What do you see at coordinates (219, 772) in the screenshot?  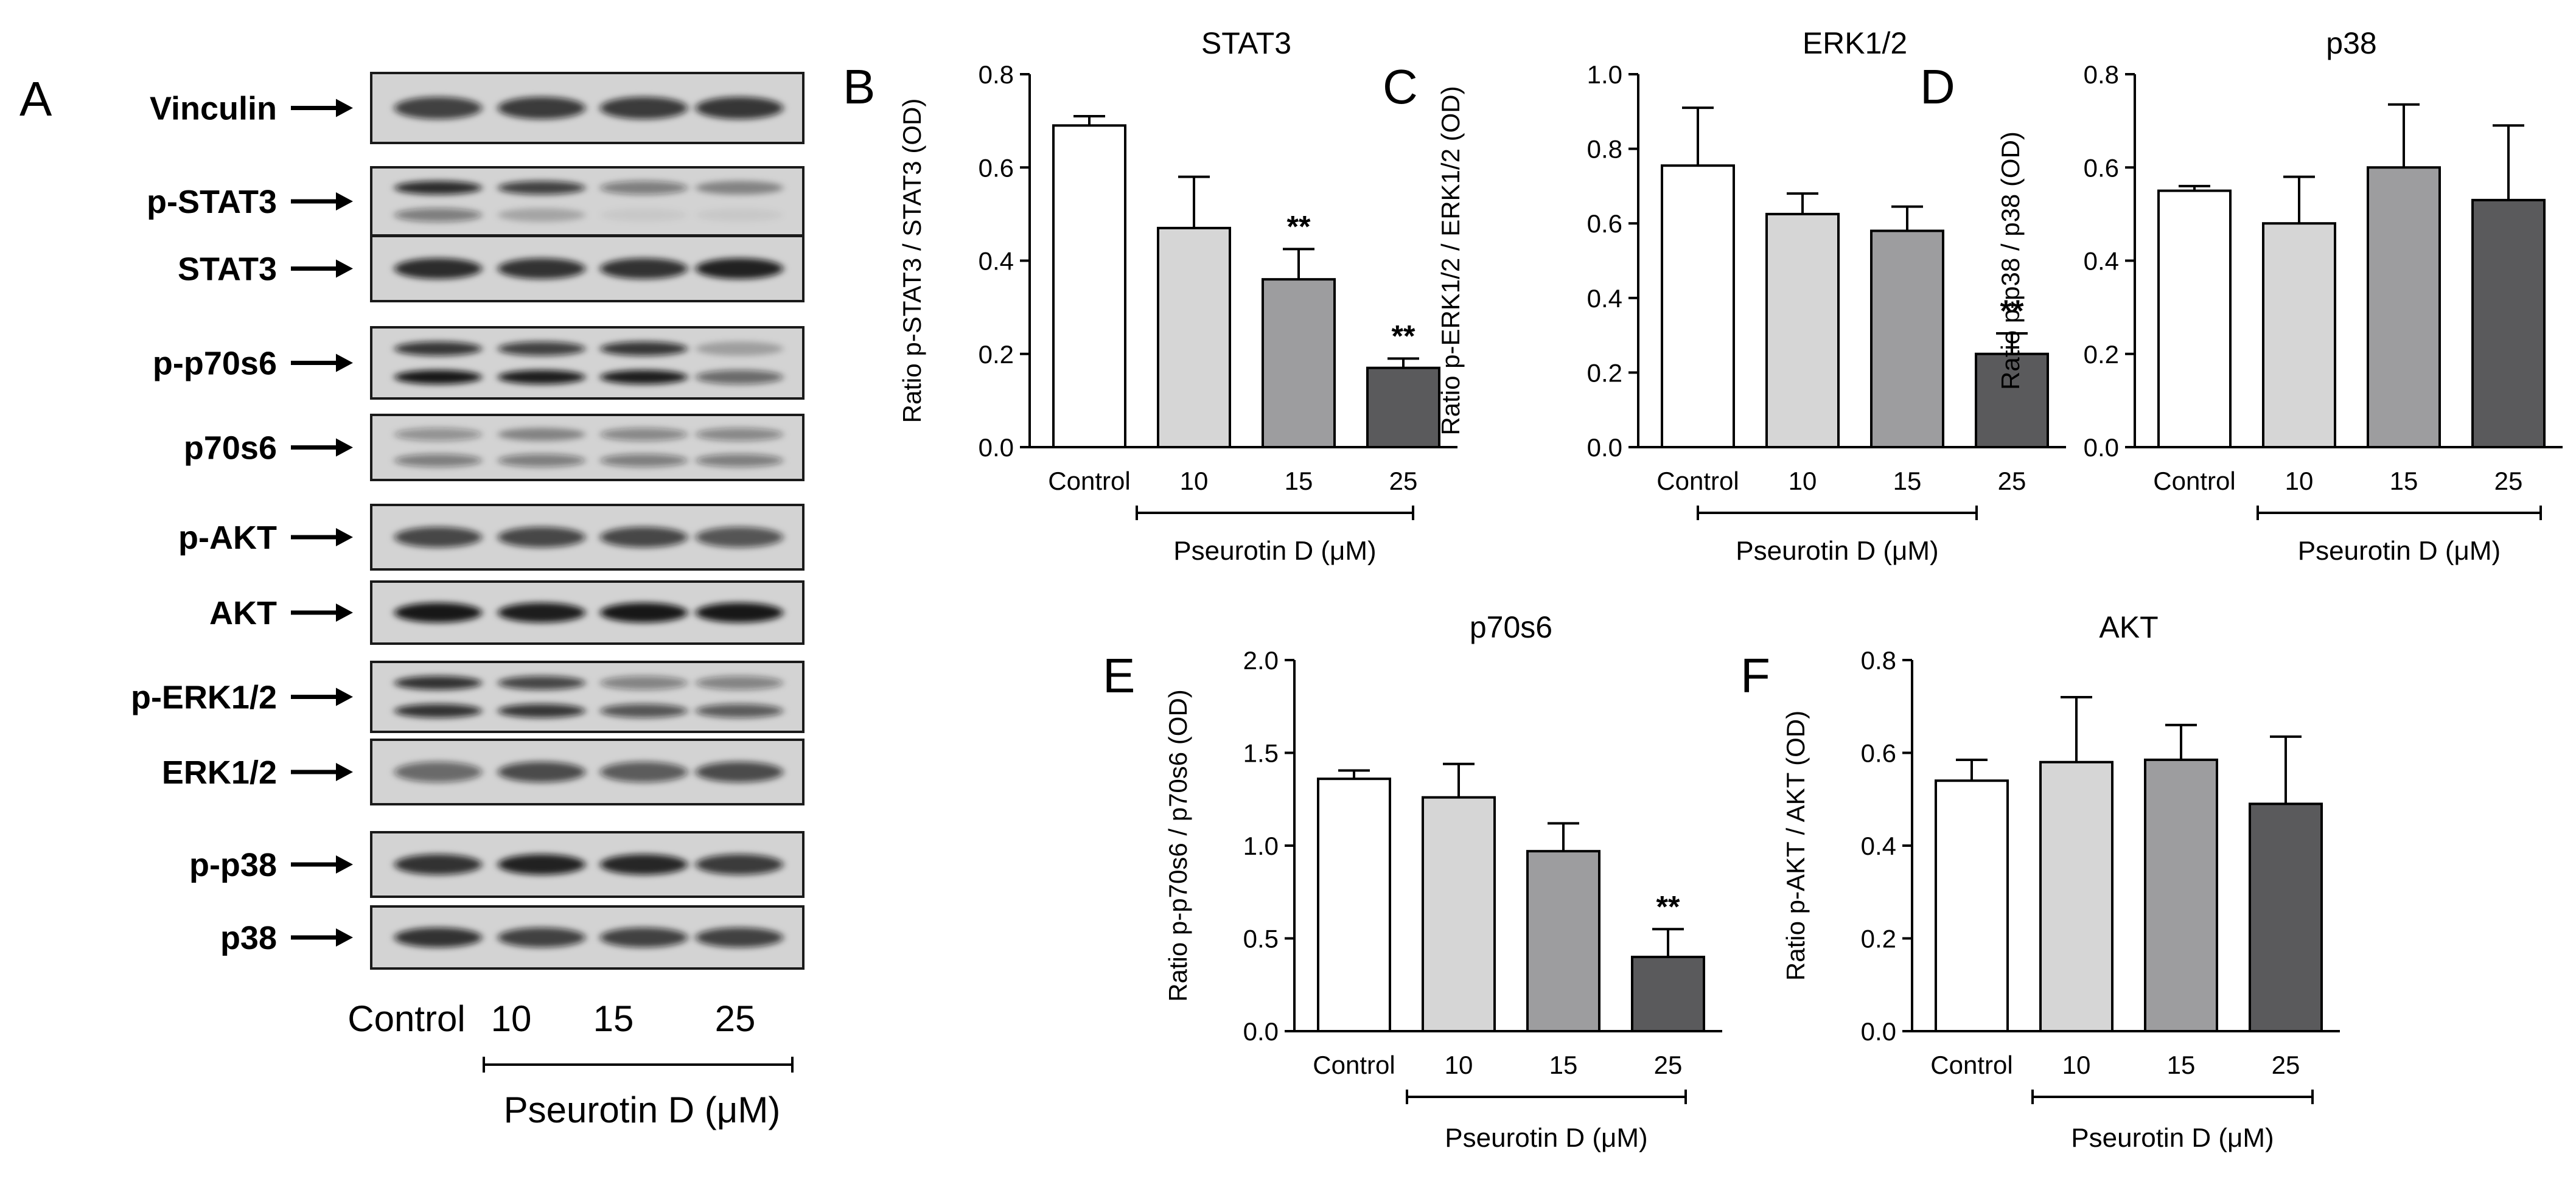 I see `blot-row-label: ERK1/2` at bounding box center [219, 772].